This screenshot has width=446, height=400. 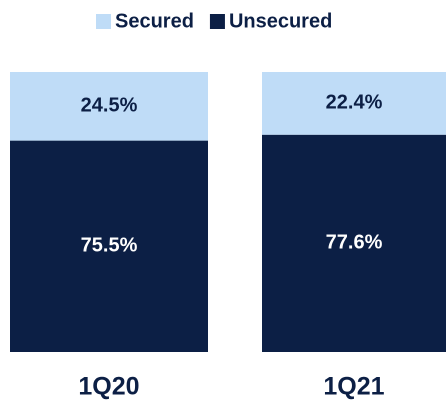 What do you see at coordinates (154, 21) in the screenshot?
I see `legend-label: Secured` at bounding box center [154, 21].